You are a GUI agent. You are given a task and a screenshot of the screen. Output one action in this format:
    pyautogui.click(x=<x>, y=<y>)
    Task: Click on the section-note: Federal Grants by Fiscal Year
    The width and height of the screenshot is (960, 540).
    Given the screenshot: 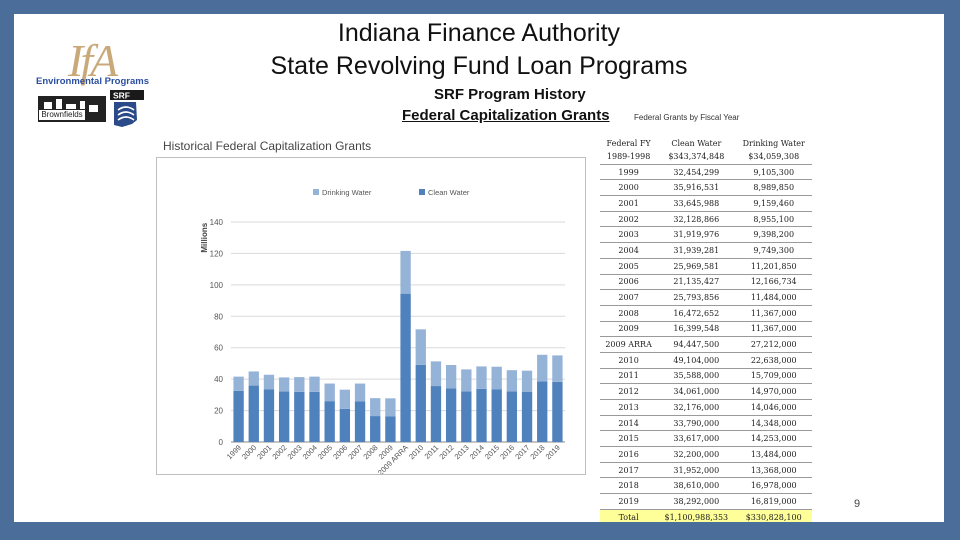 What is the action you would take?
    pyautogui.click(x=687, y=117)
    